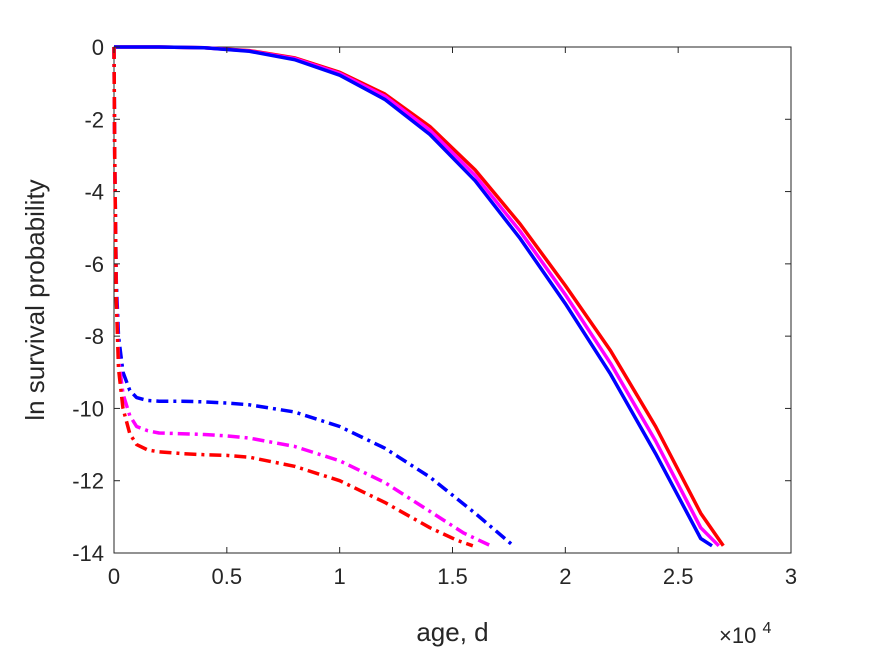 The width and height of the screenshot is (875, 656). Describe the element at coordinates (791, 576) in the screenshot. I see `x-tick-label: 3` at that location.